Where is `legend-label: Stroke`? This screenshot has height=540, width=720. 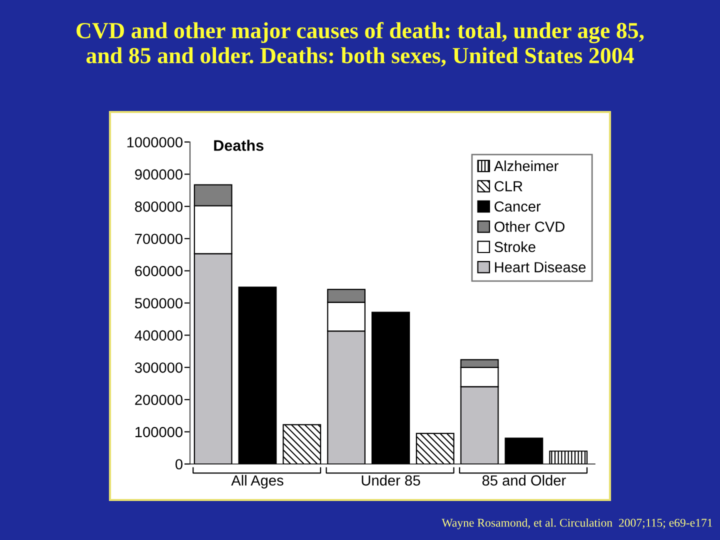 legend-label: Stroke is located at coordinates (515, 246).